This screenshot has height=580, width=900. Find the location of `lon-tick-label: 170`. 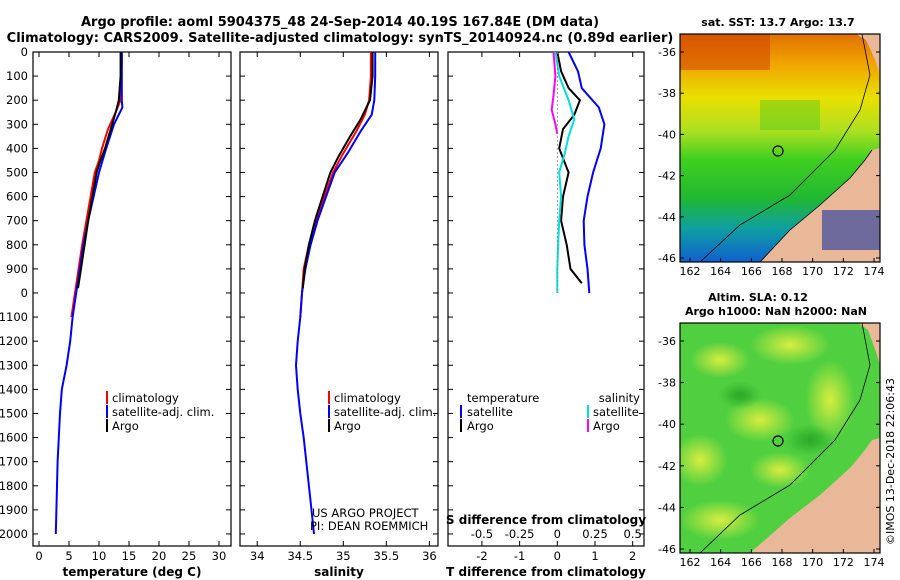

lon-tick-label: 170 is located at coordinates (812, 562).